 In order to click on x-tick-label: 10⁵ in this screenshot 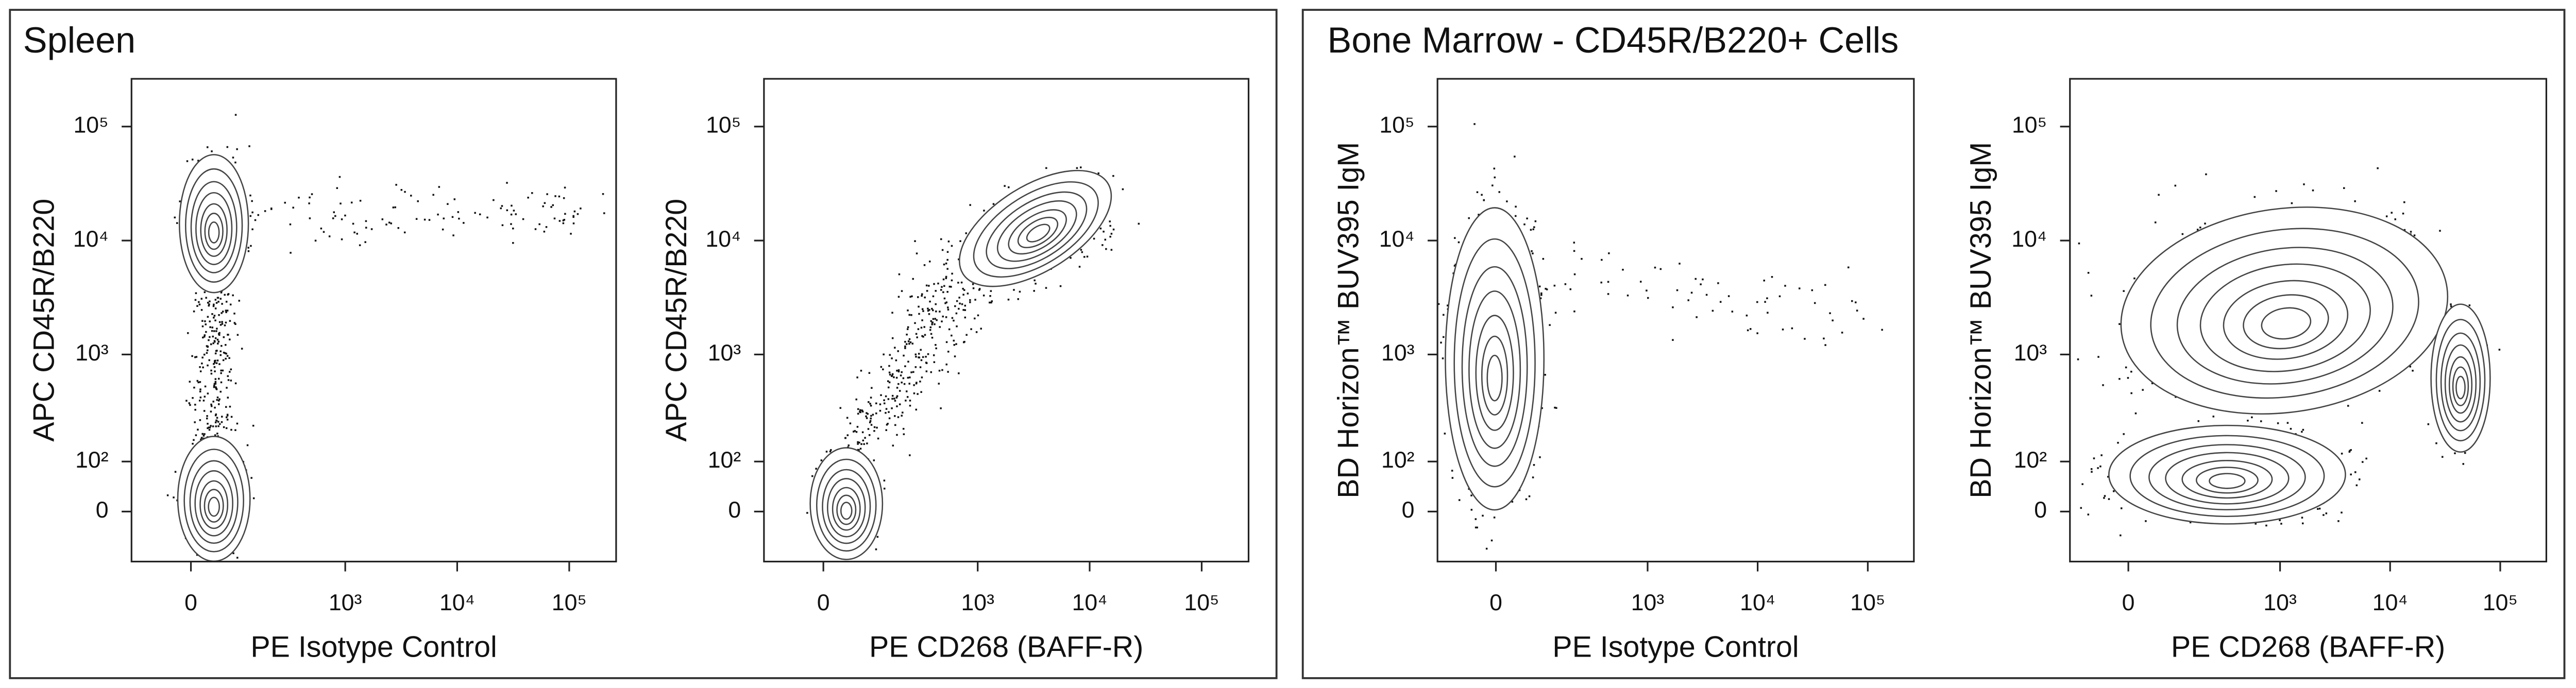, I will do `click(1201, 602)`.